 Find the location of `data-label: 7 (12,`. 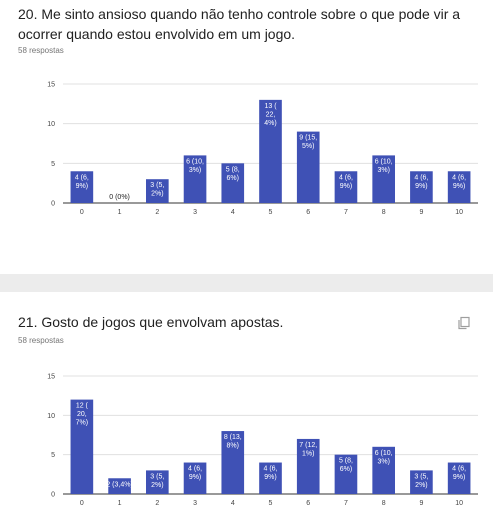

data-label: 7 (12, is located at coordinates (308, 445).